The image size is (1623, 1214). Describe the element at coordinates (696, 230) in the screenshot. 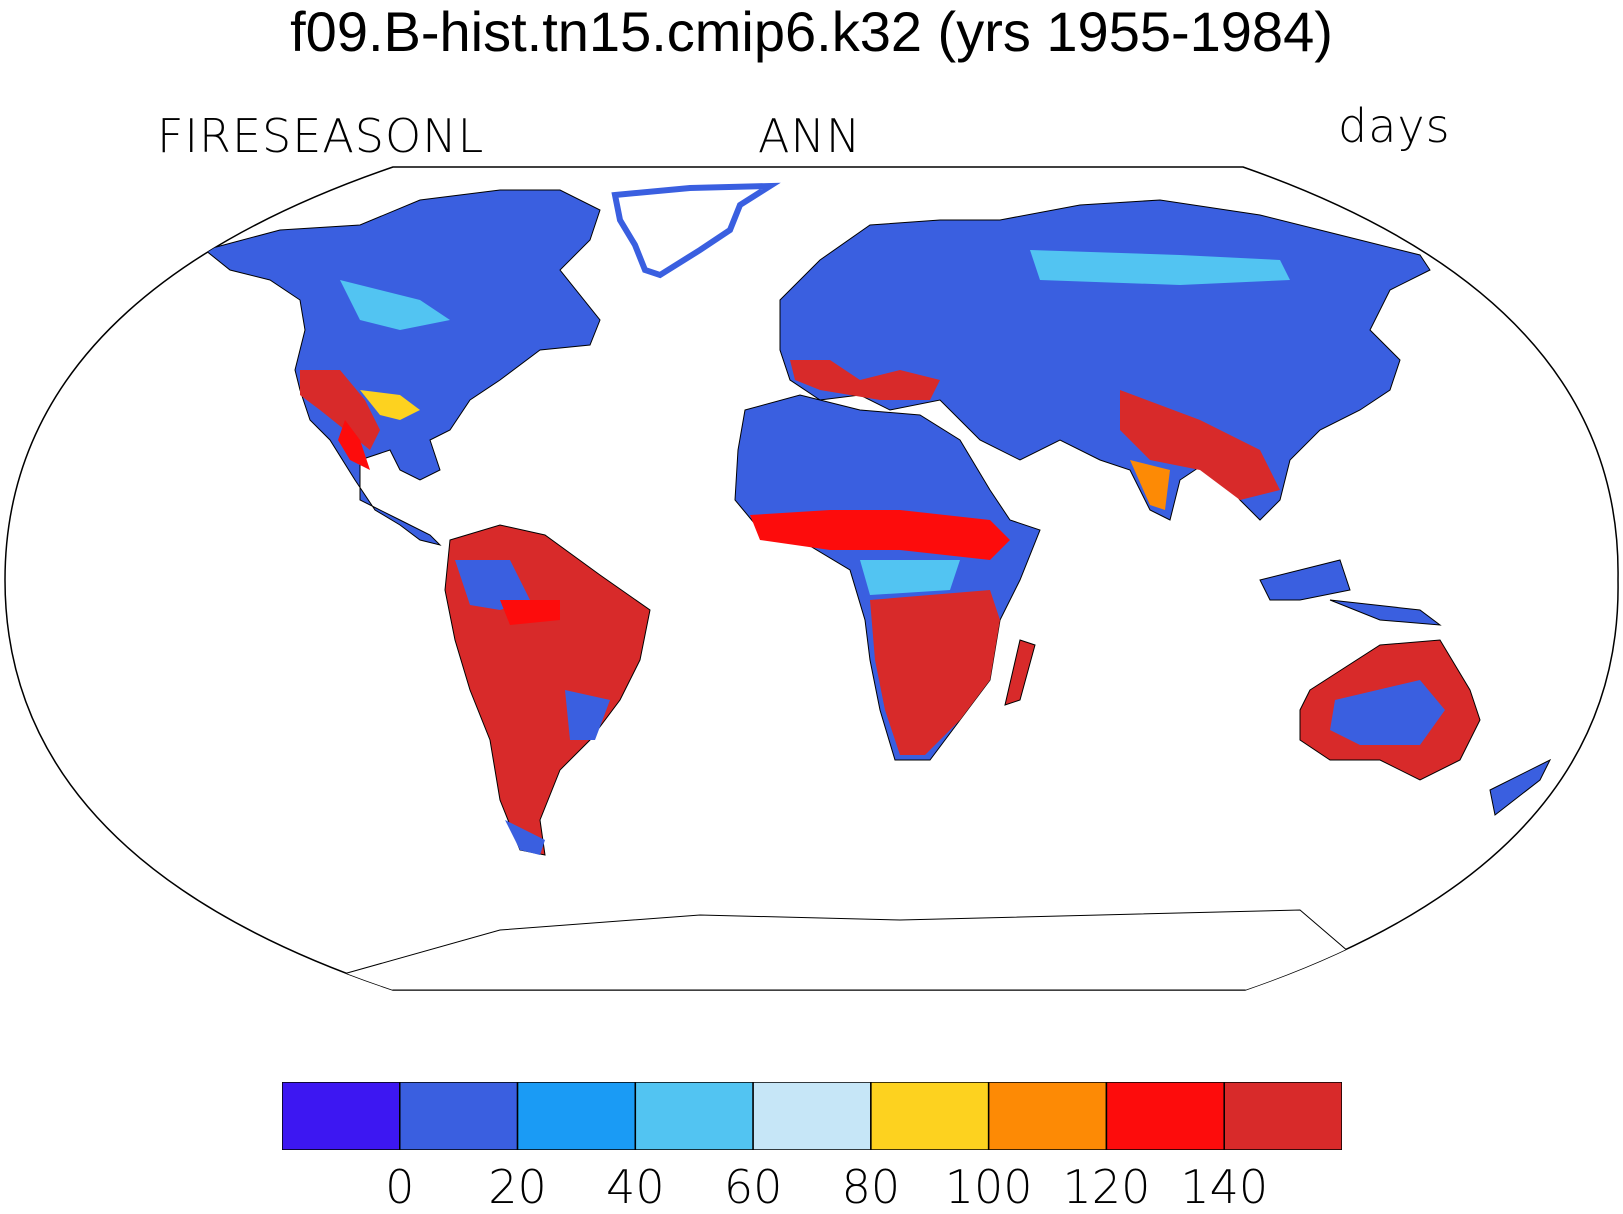

I see `greenland` at that location.